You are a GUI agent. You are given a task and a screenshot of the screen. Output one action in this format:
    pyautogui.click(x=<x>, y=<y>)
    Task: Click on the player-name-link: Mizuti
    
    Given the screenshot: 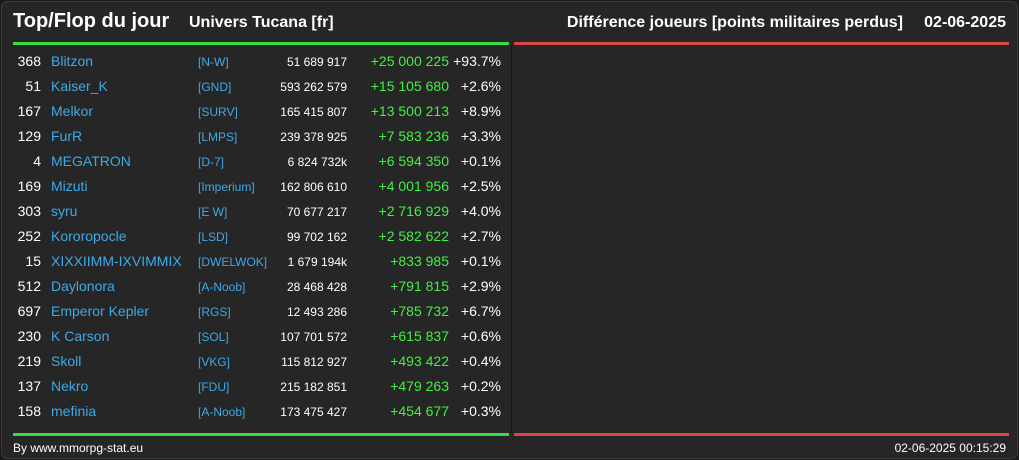 What is the action you would take?
    pyautogui.click(x=69, y=186)
    